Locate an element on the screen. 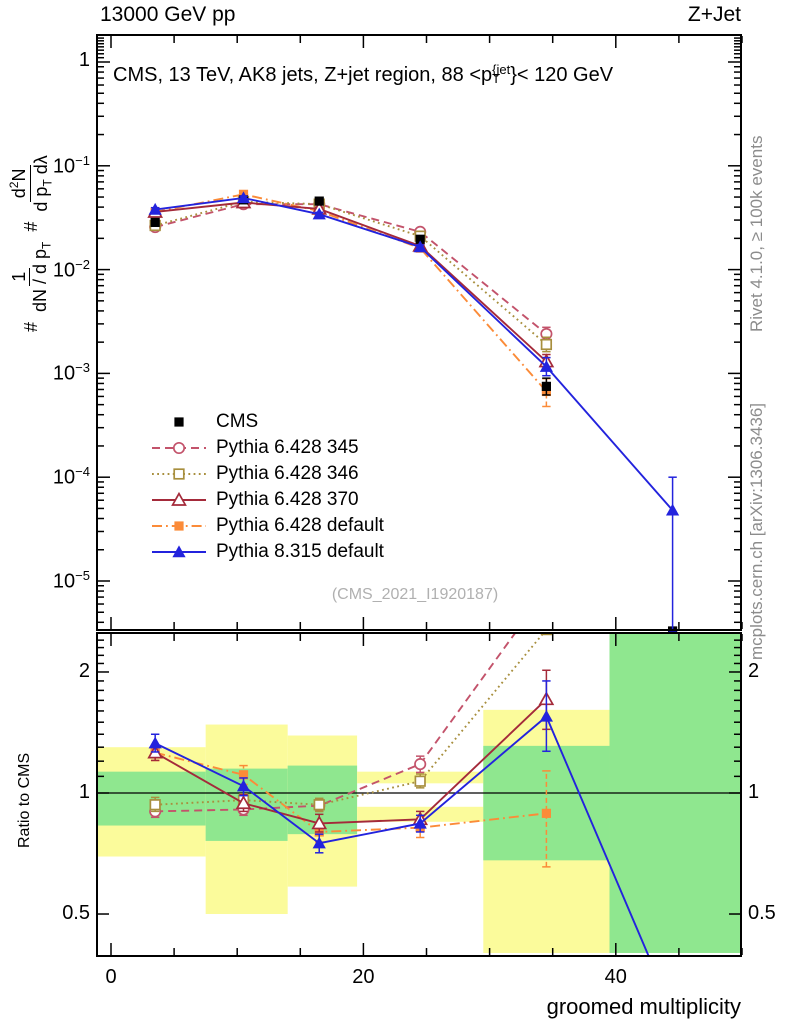  legend-item-pythia6-346: Pythia 6.428 346 is located at coordinates (267, 474).